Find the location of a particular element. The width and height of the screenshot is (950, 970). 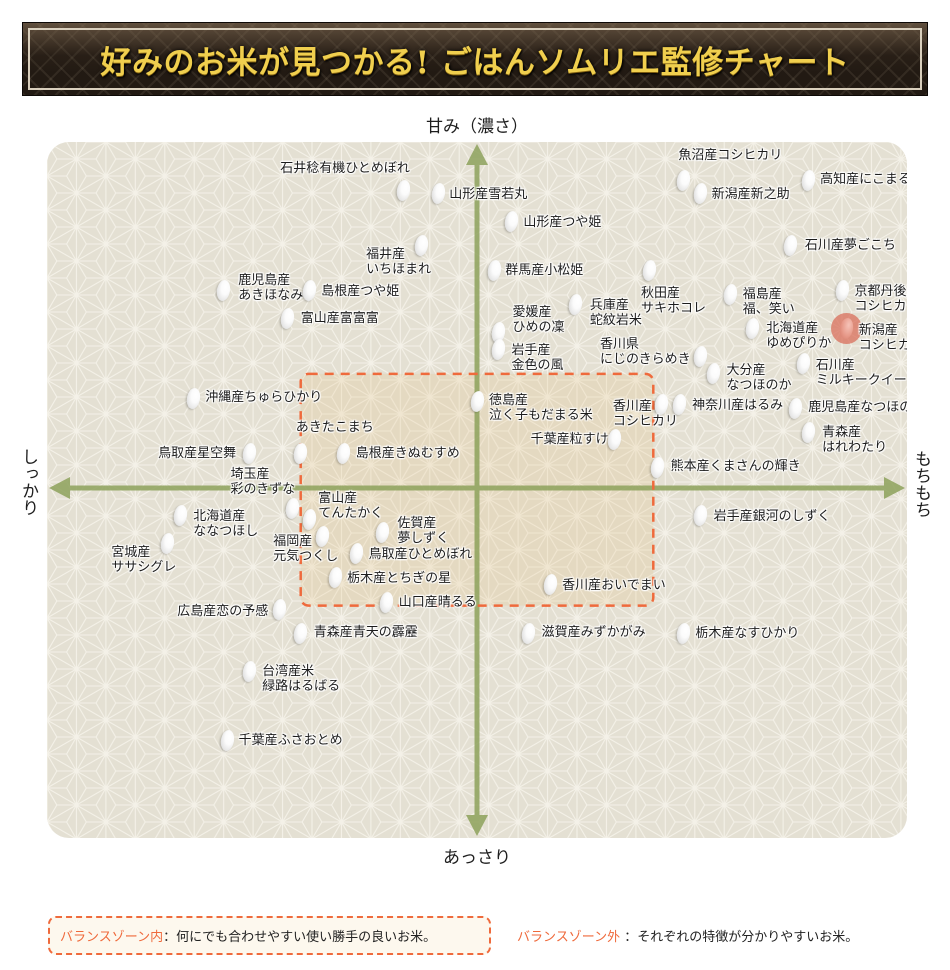

point-label-line: 富山産富富富 is located at coordinates (339, 319).